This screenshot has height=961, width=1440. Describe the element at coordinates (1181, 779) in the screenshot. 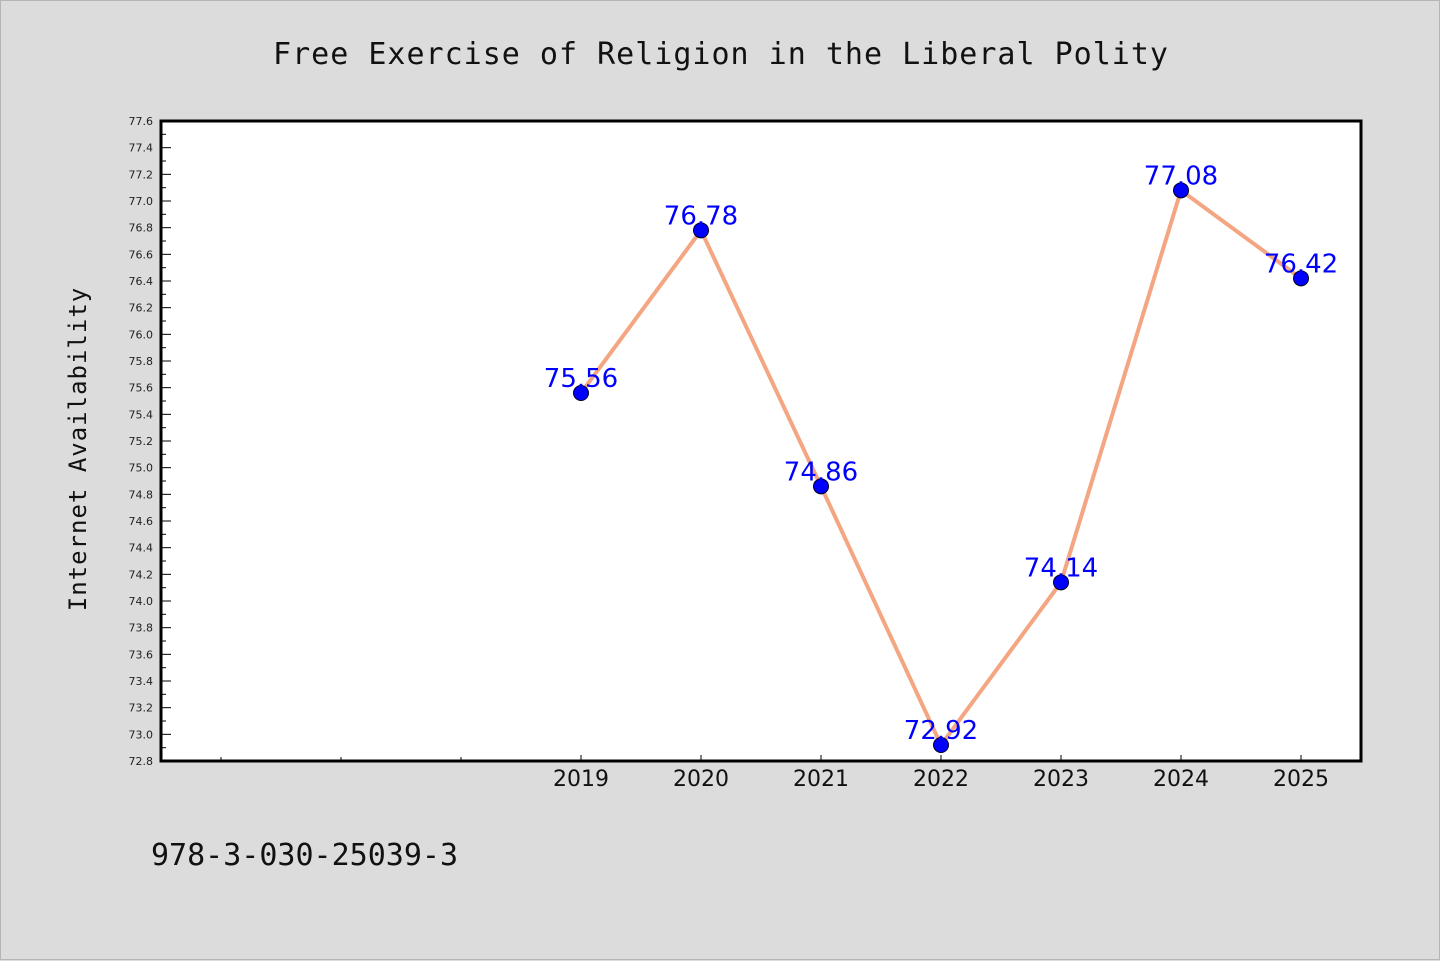

I see `x-tick-label: 2024` at that location.